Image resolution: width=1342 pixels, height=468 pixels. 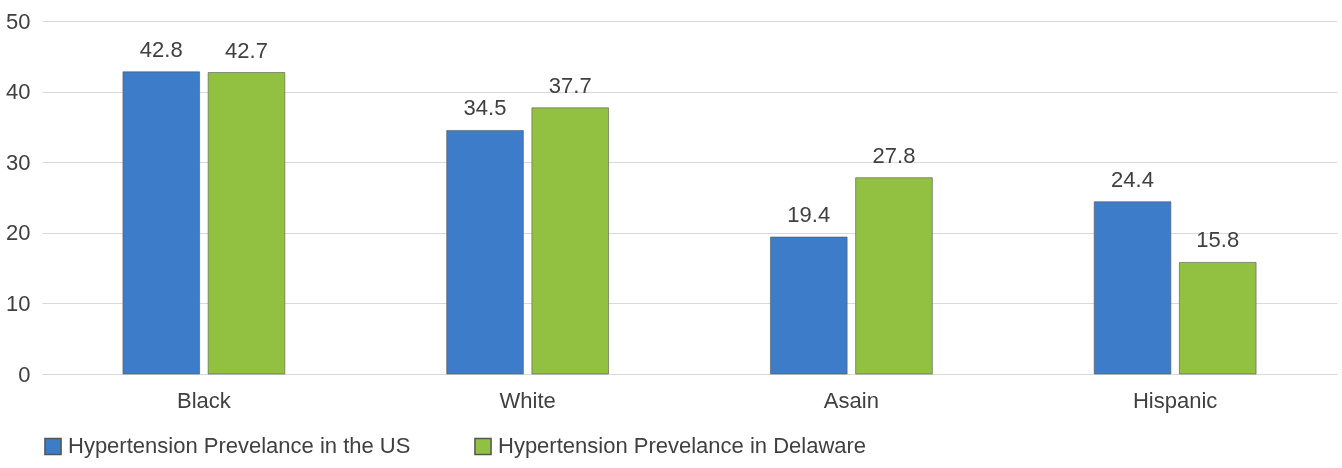 I want to click on legend-label: Hypertension Prevelance in the US, so click(x=239, y=446).